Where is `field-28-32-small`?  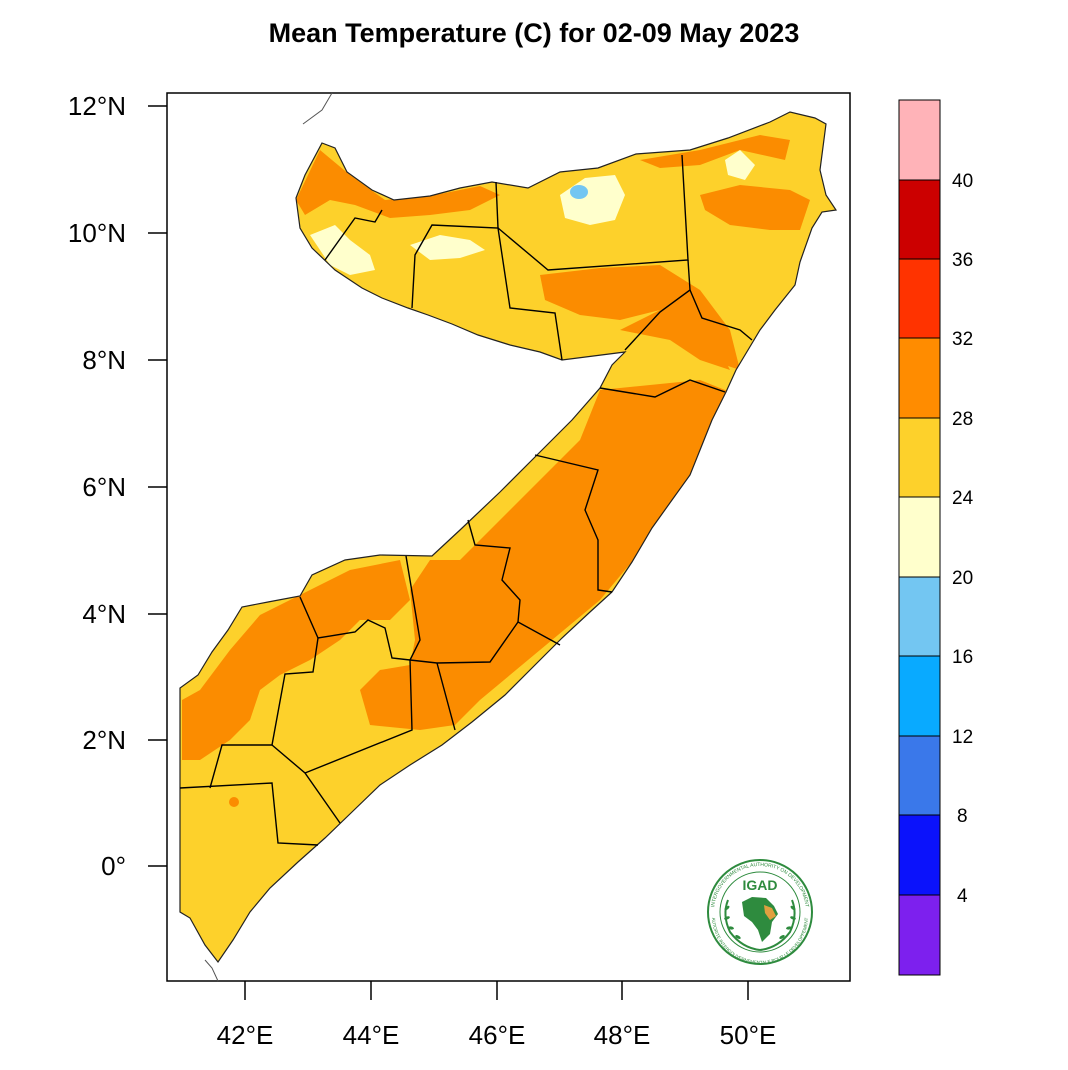
field-28-32-small is located at coordinates (234, 802).